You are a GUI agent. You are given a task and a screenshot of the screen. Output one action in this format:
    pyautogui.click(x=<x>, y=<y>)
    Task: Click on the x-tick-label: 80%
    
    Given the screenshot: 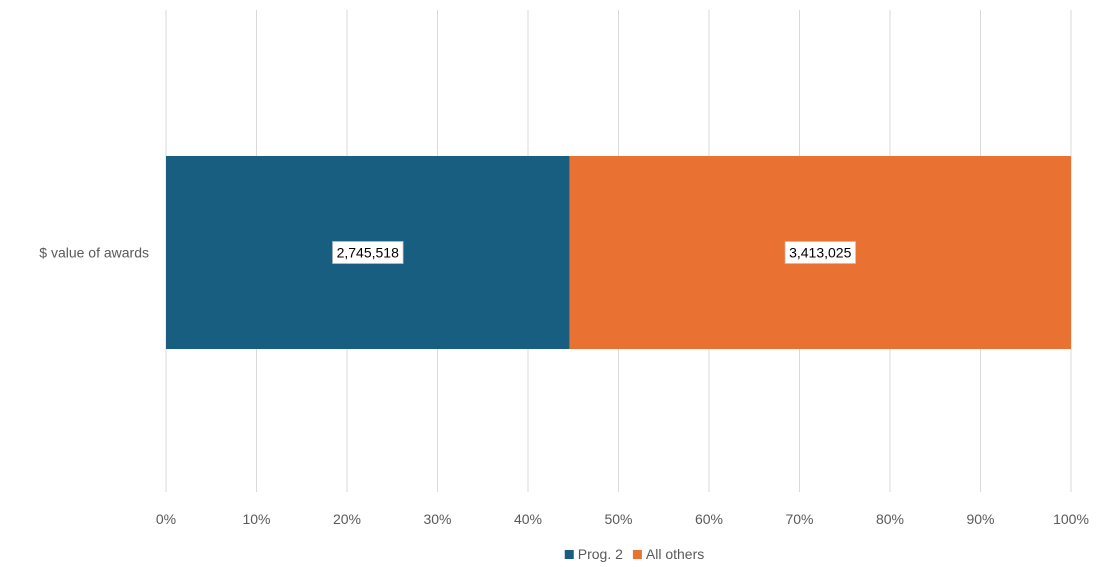 What is the action you would take?
    pyautogui.click(x=890, y=519)
    